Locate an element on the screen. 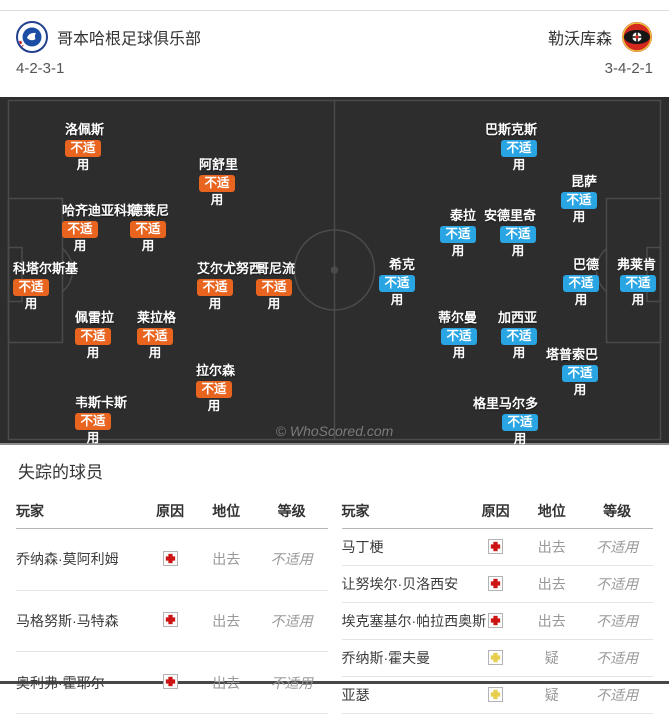 The width and height of the screenshot is (669, 714). away-team-logo-icon is located at coordinates (637, 37).